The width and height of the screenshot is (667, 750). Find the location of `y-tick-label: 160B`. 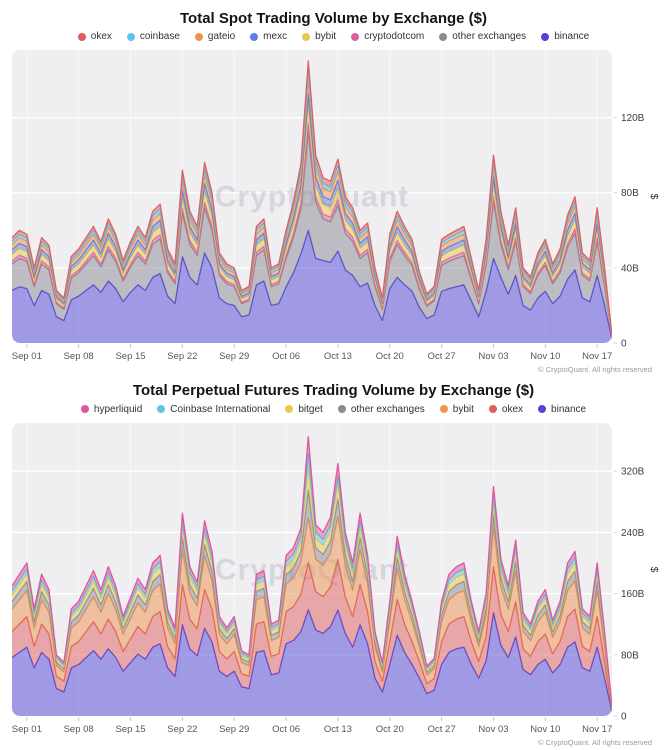

y-tick-label: 160B is located at coordinates (633, 594).